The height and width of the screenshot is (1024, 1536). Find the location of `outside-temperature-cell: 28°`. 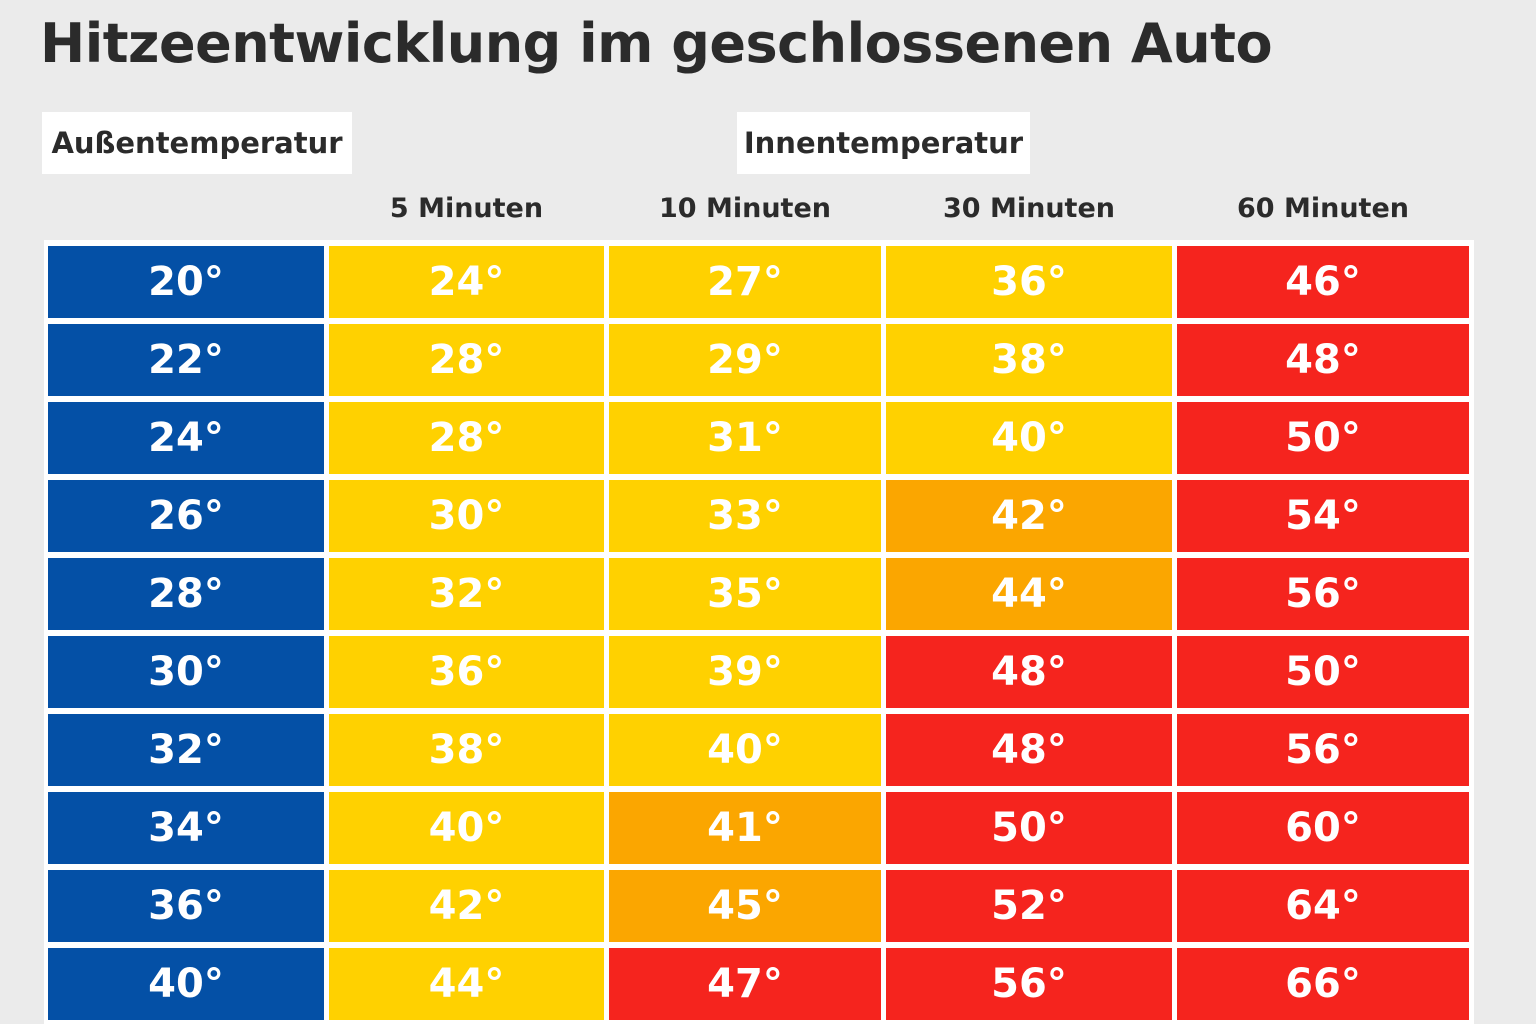

outside-temperature-cell: 28° is located at coordinates (186, 594).